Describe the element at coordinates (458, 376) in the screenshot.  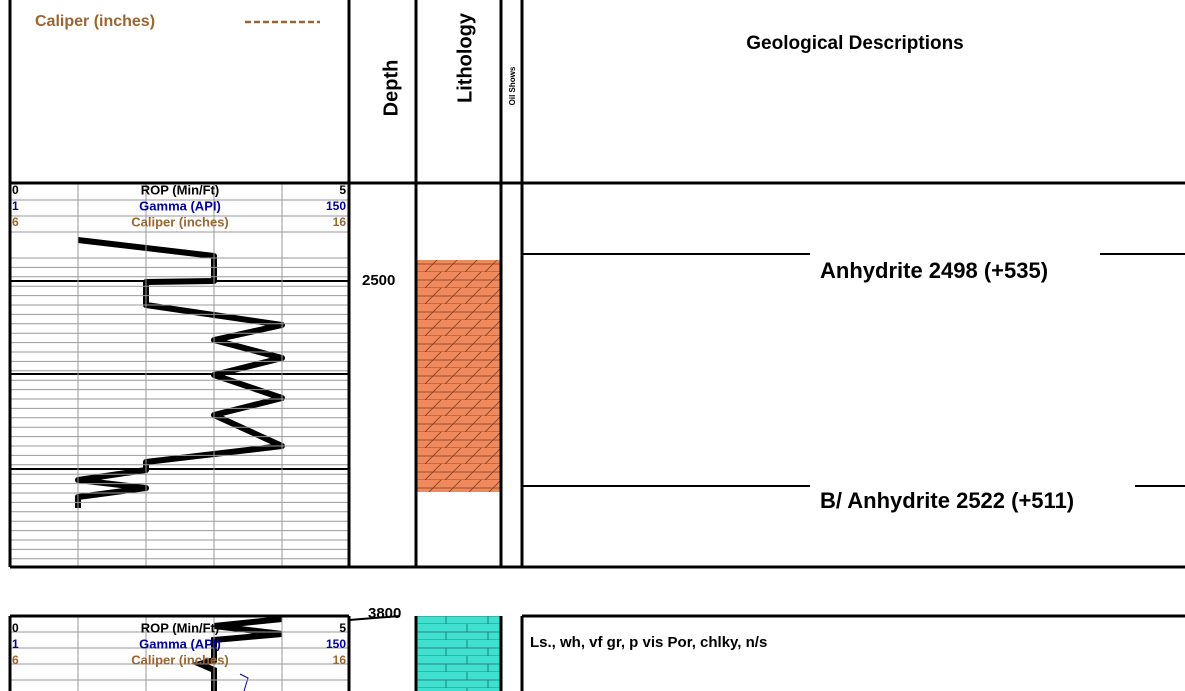
I see `lithology-anhydrite` at that location.